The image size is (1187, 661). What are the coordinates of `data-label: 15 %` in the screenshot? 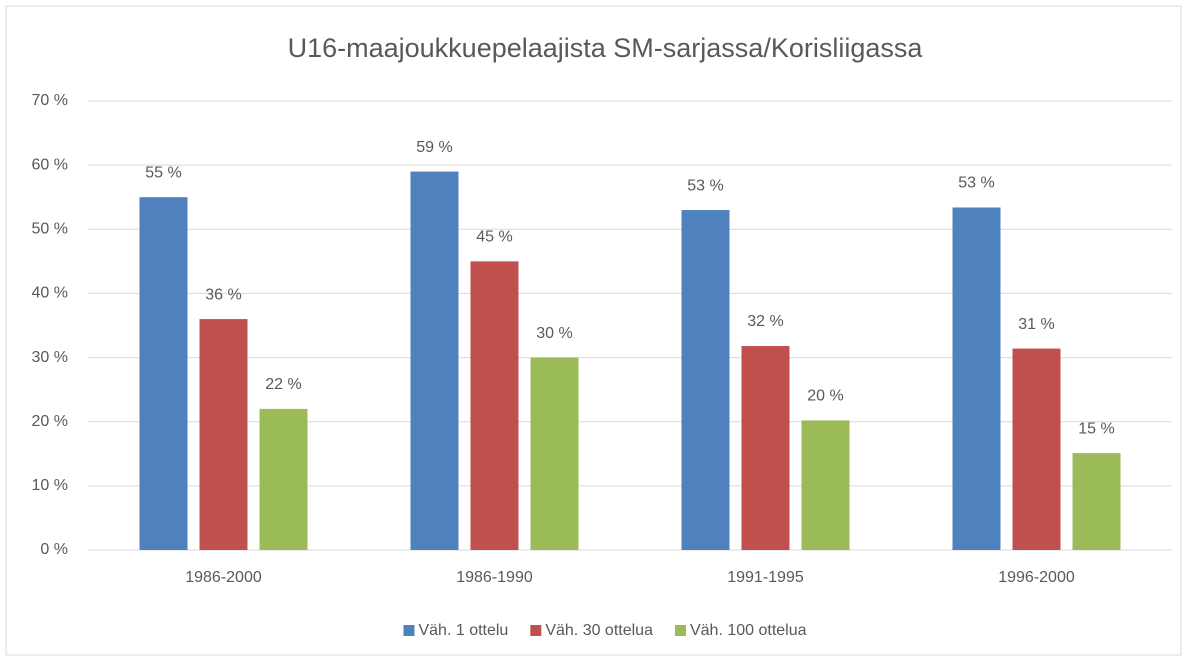 It's located at (1096, 428).